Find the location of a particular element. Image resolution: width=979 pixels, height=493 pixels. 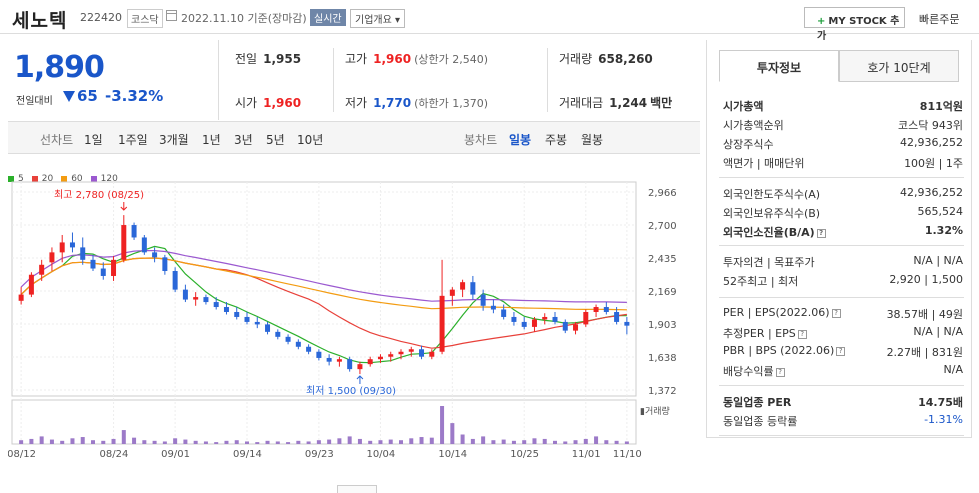

info-key: 투자의견 | 목표주가 is located at coordinates (769, 262).